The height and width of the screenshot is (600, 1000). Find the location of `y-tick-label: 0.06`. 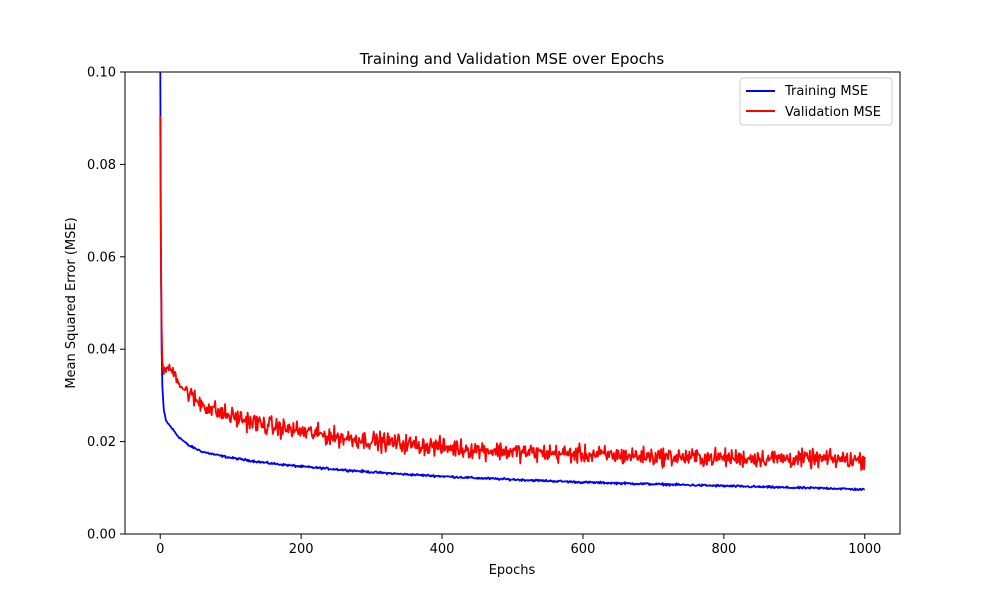

y-tick-label: 0.06 is located at coordinates (101, 257).